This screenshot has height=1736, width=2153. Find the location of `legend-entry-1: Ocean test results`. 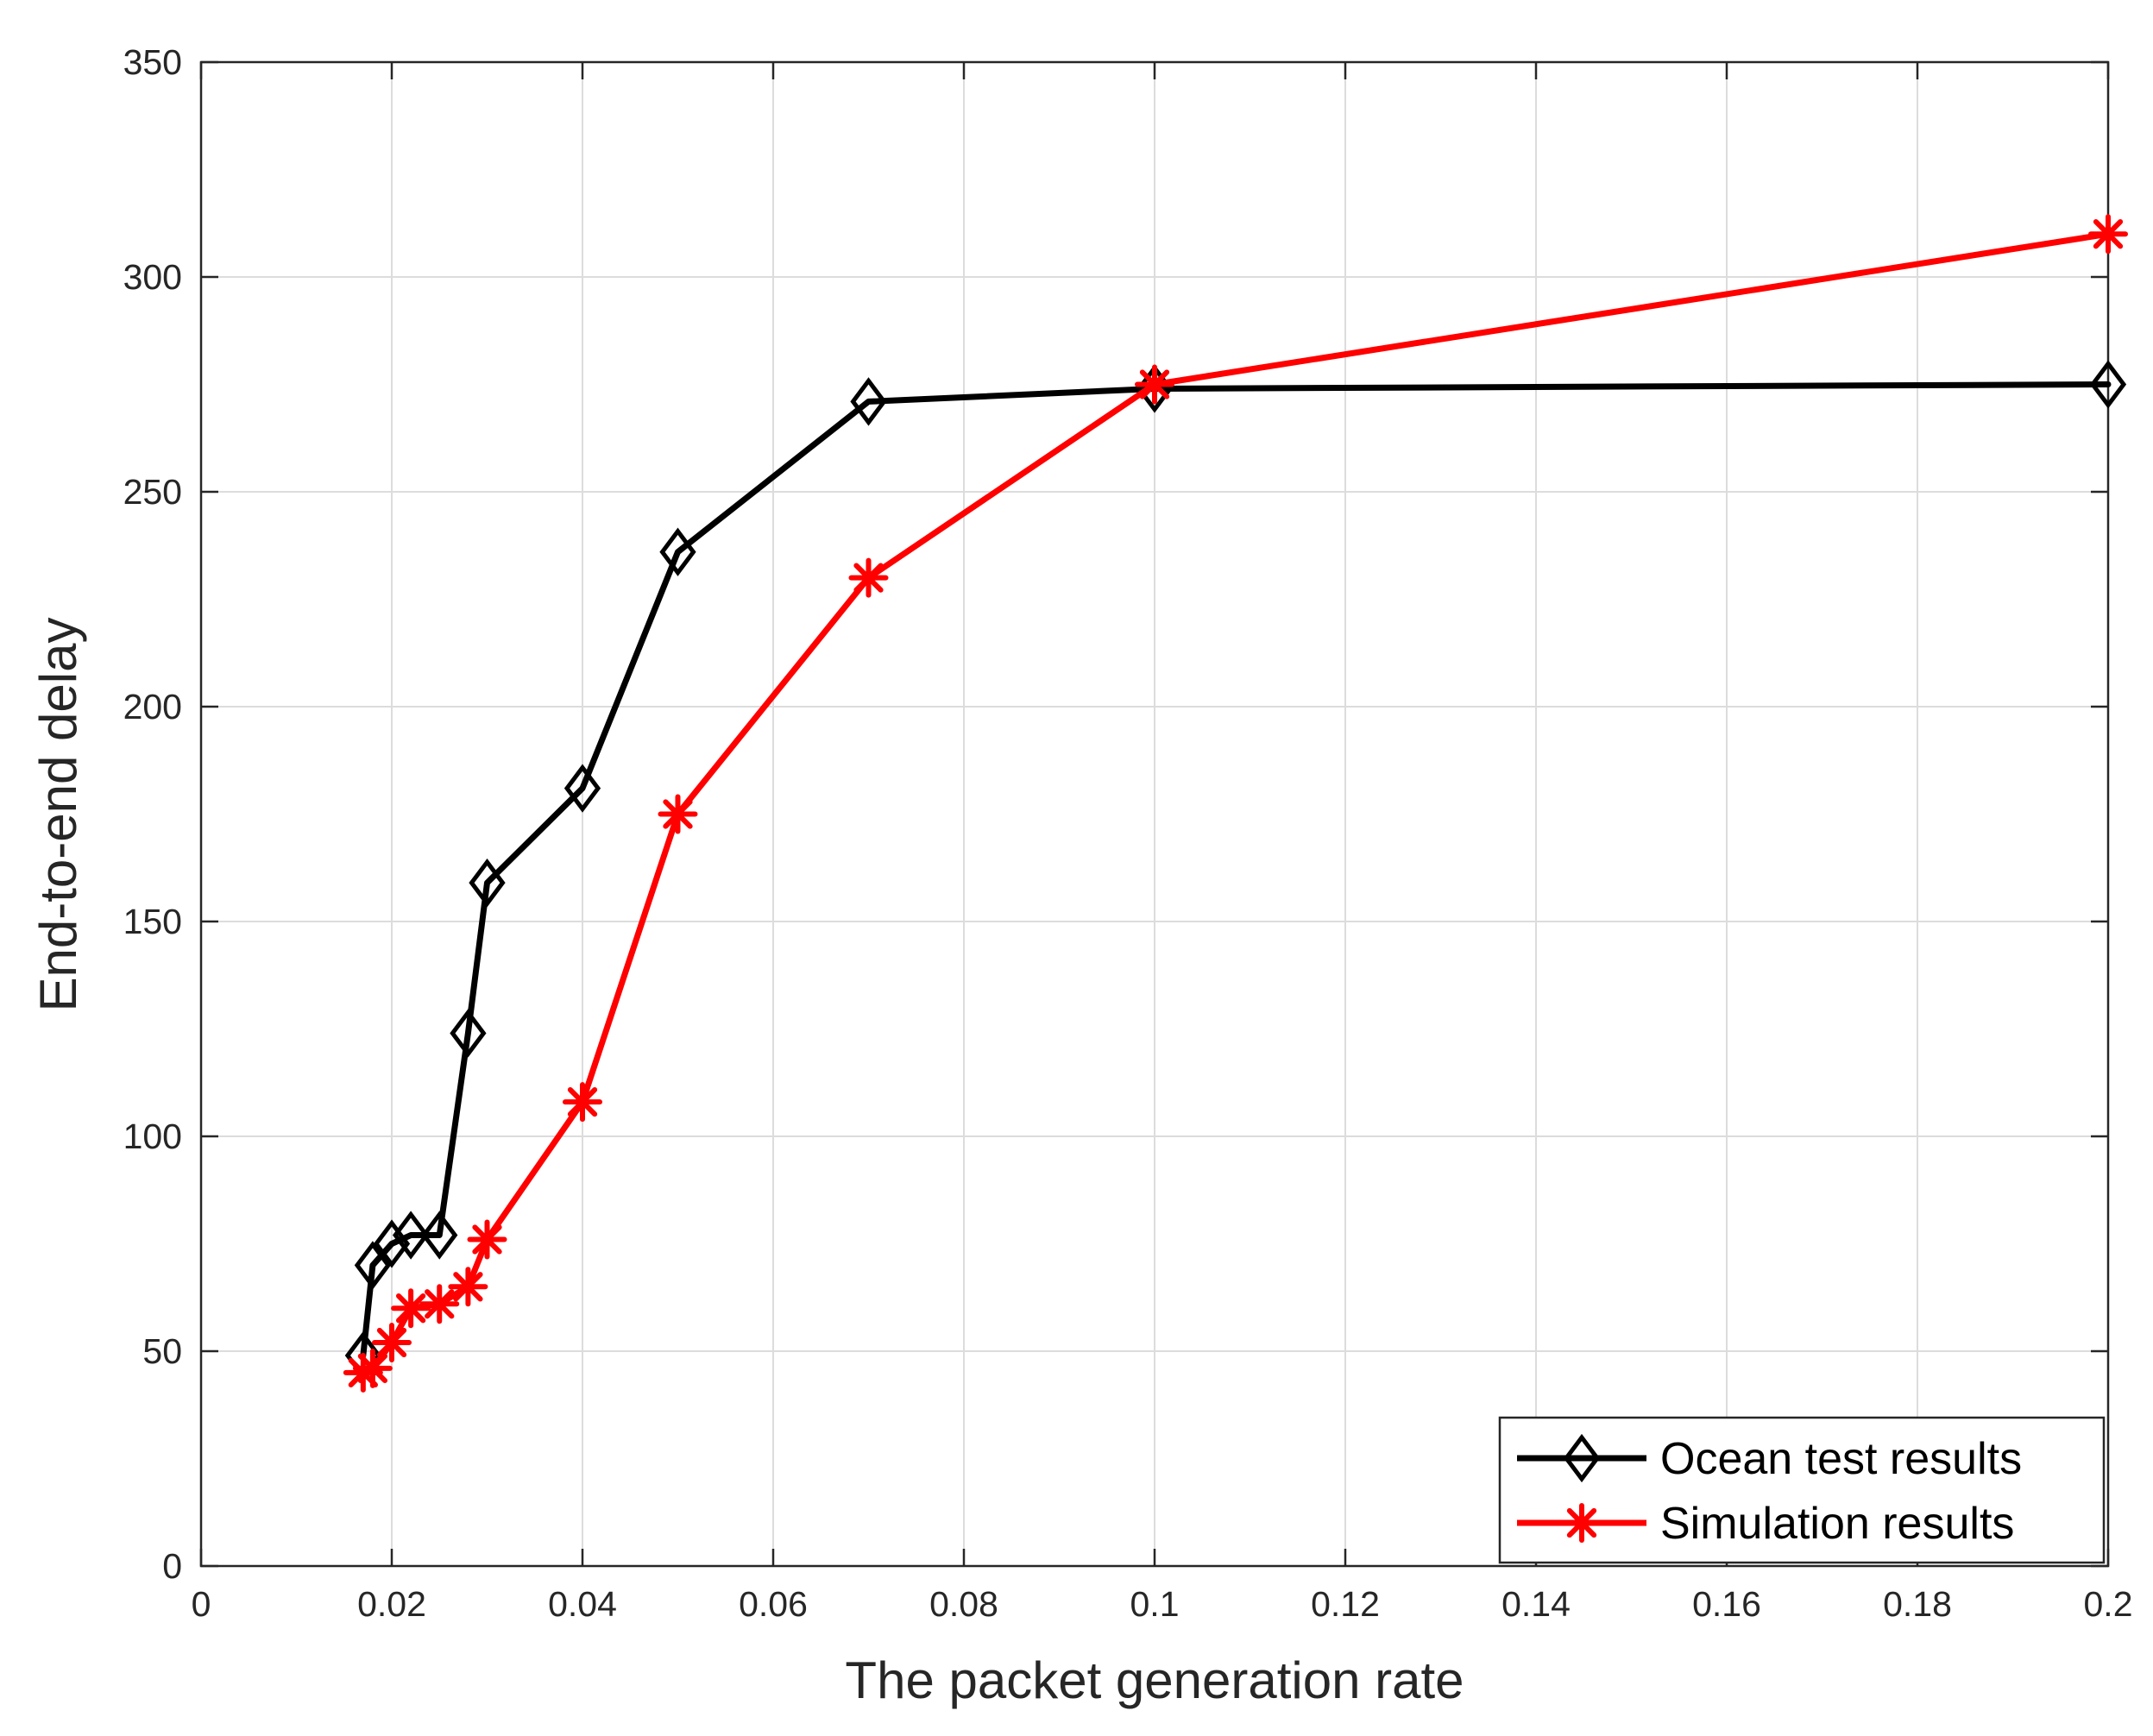

legend-entry-1: Ocean test results is located at coordinates (1770, 1458).